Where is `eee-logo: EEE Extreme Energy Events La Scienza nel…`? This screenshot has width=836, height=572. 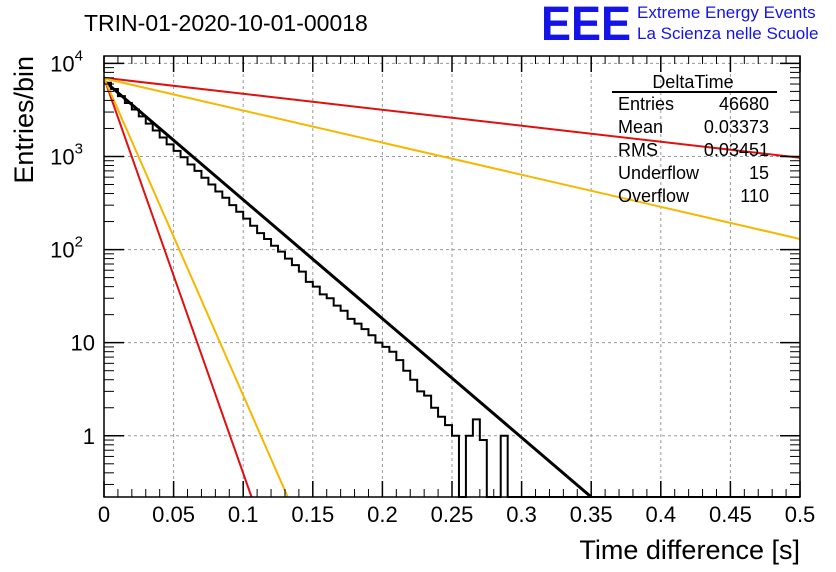 eee-logo: EEE Extreme Energy Events La Scienza nel… is located at coordinates (679, 25).